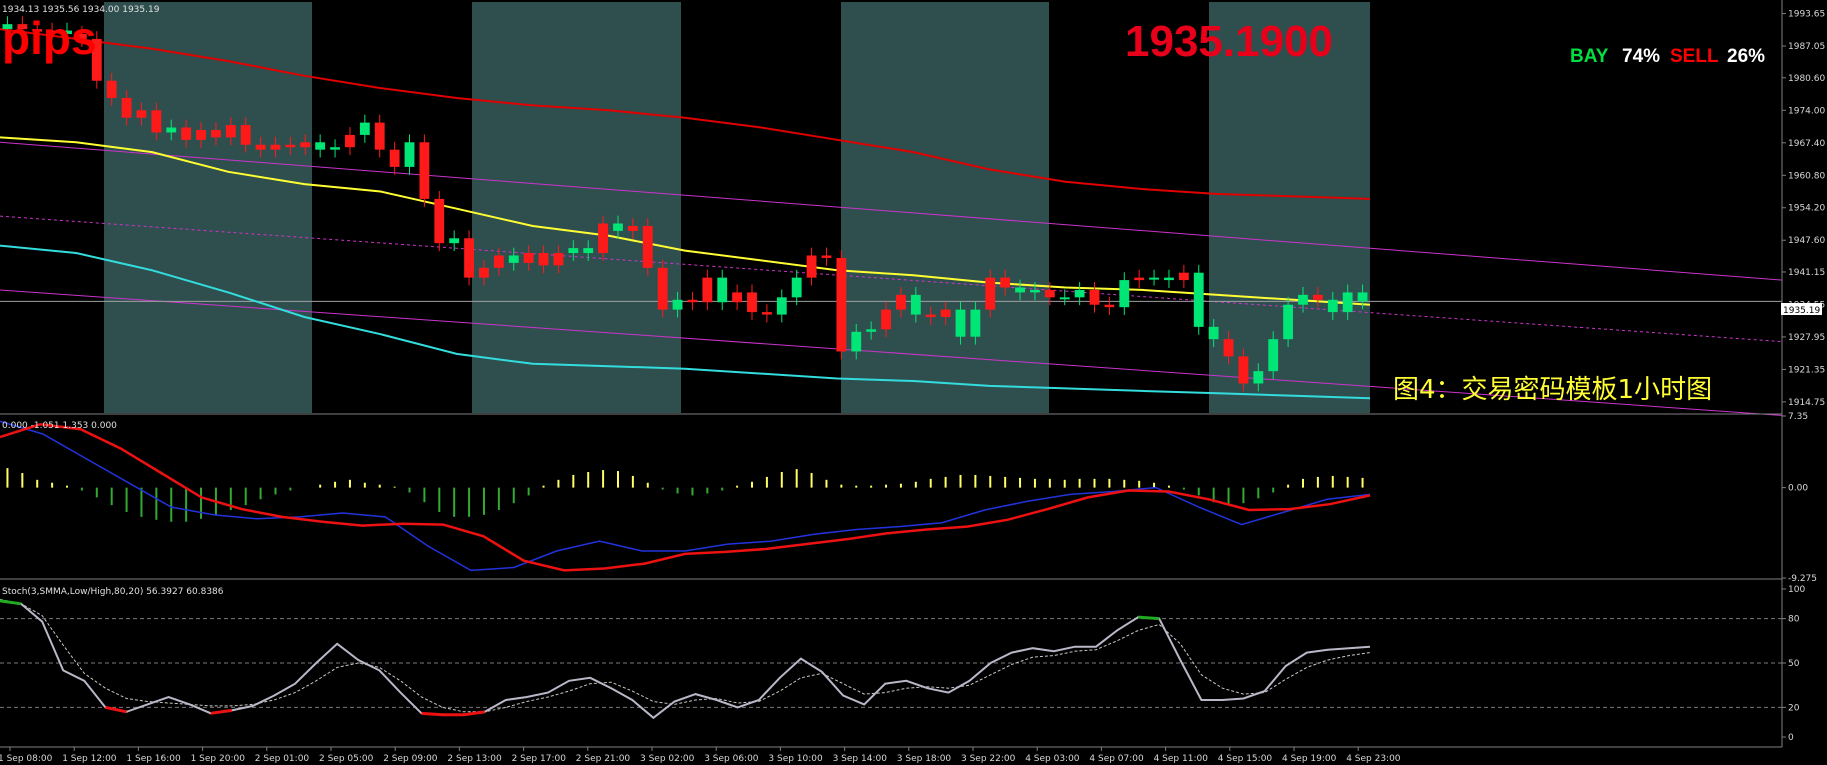  I want to click on sell-value: 26%, so click(1746, 56).